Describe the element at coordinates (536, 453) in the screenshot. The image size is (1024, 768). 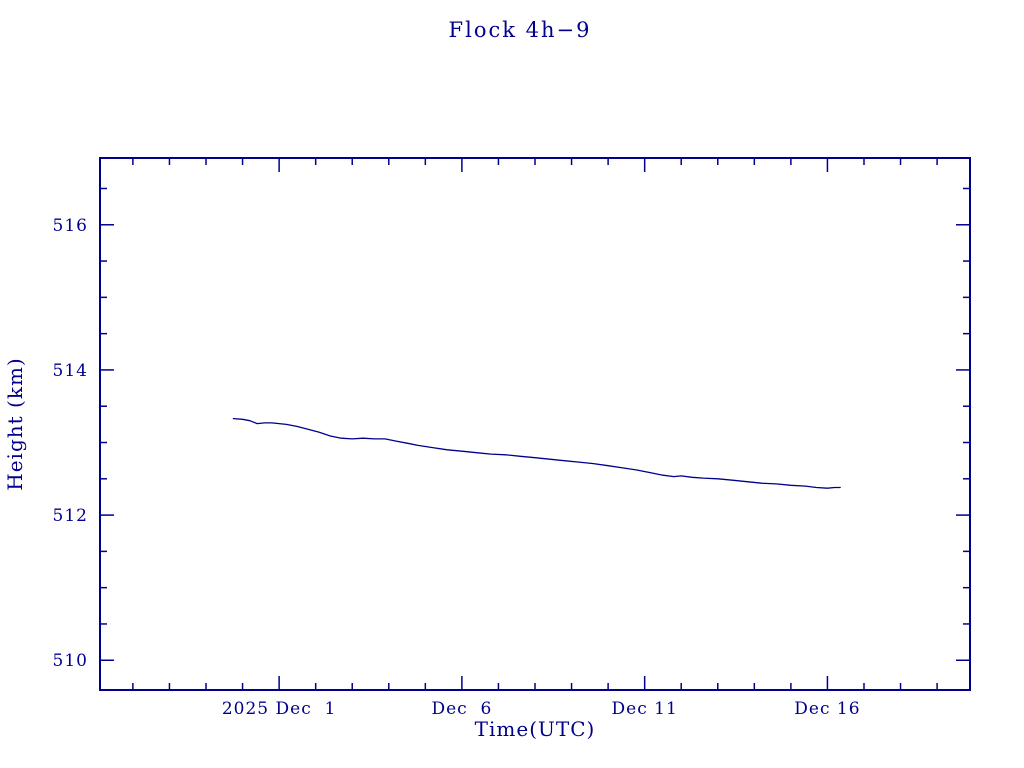
I see `data-line-height-km` at that location.